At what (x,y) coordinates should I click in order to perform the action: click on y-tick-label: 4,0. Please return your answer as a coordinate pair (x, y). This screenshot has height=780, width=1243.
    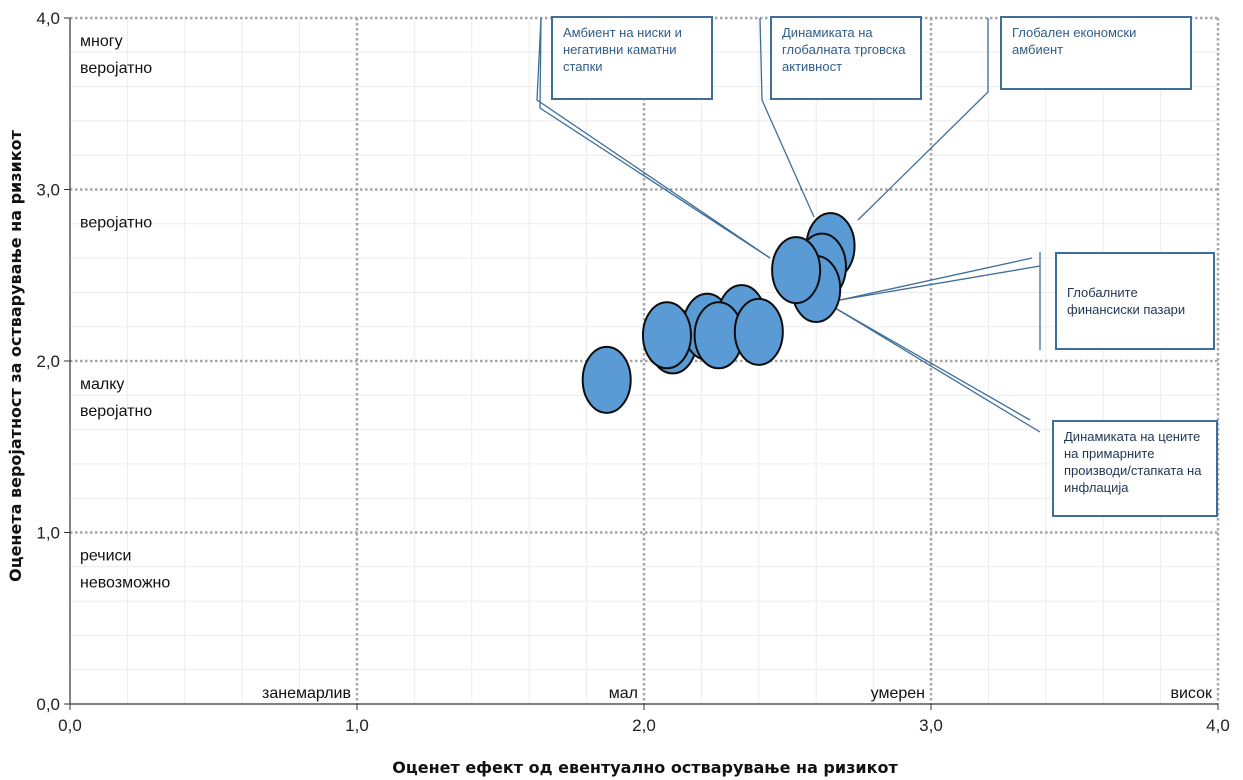
    Looking at the image, I should click on (48, 18).